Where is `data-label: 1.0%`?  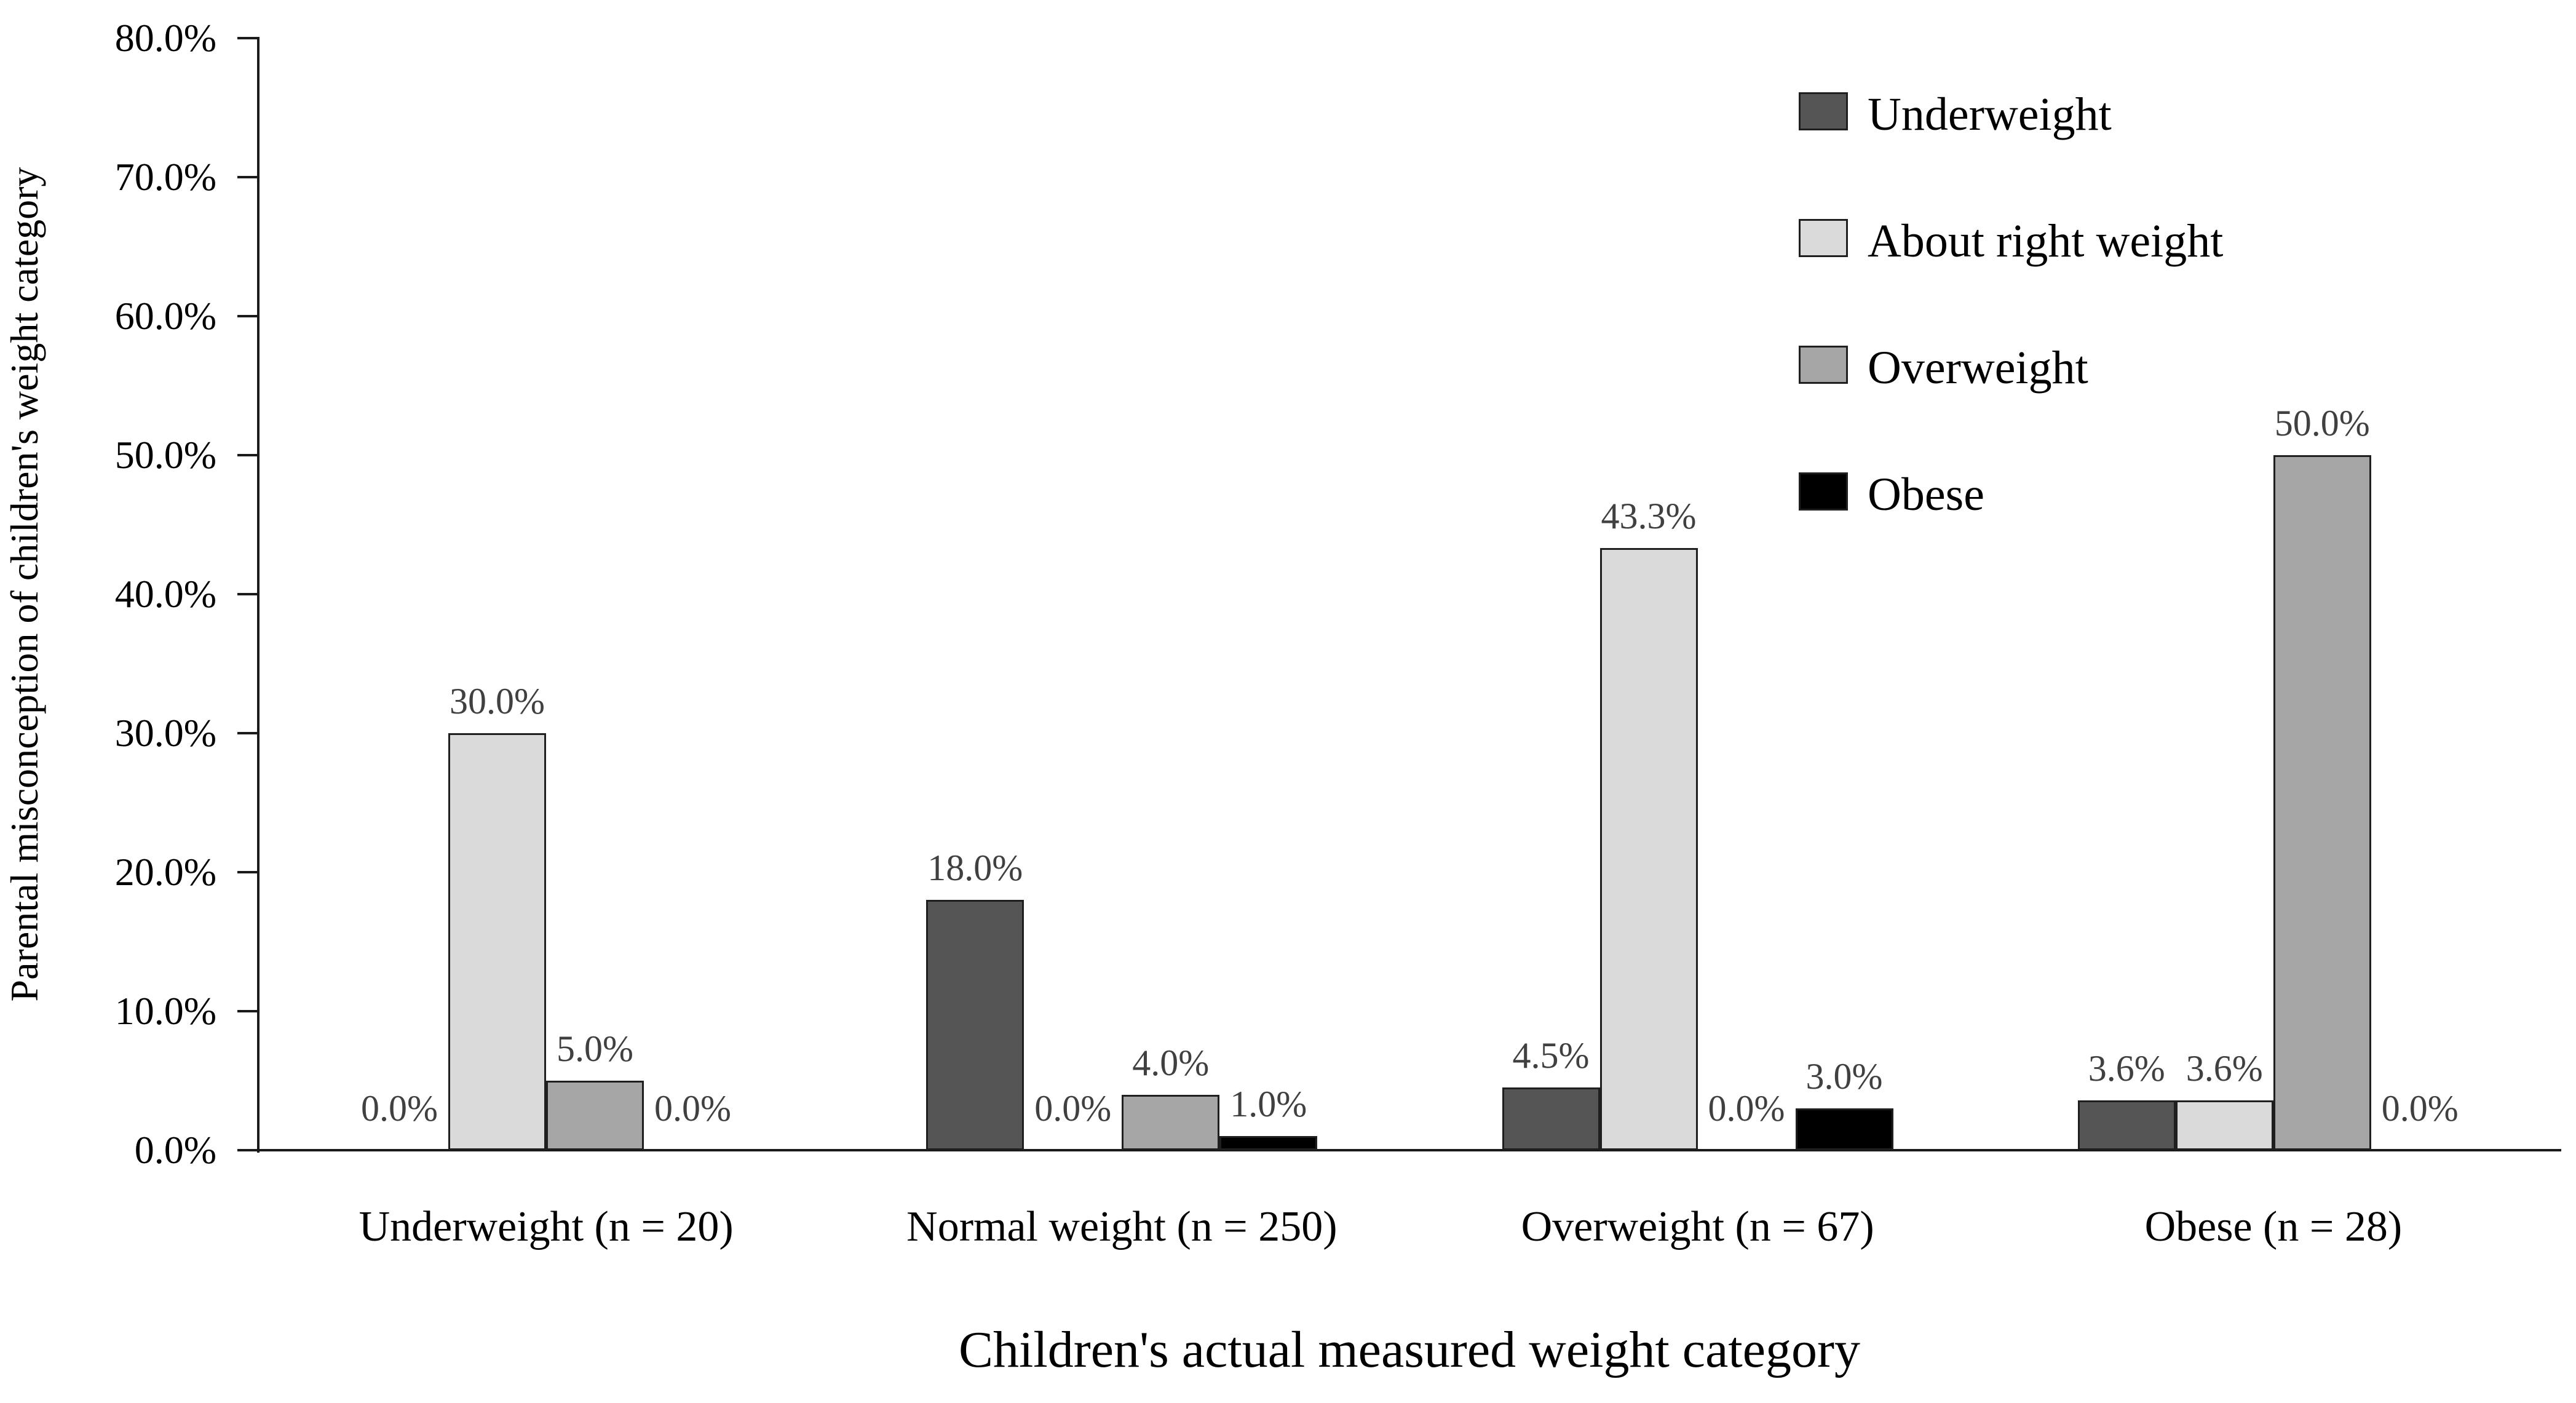
data-label: 1.0% is located at coordinates (1268, 1105).